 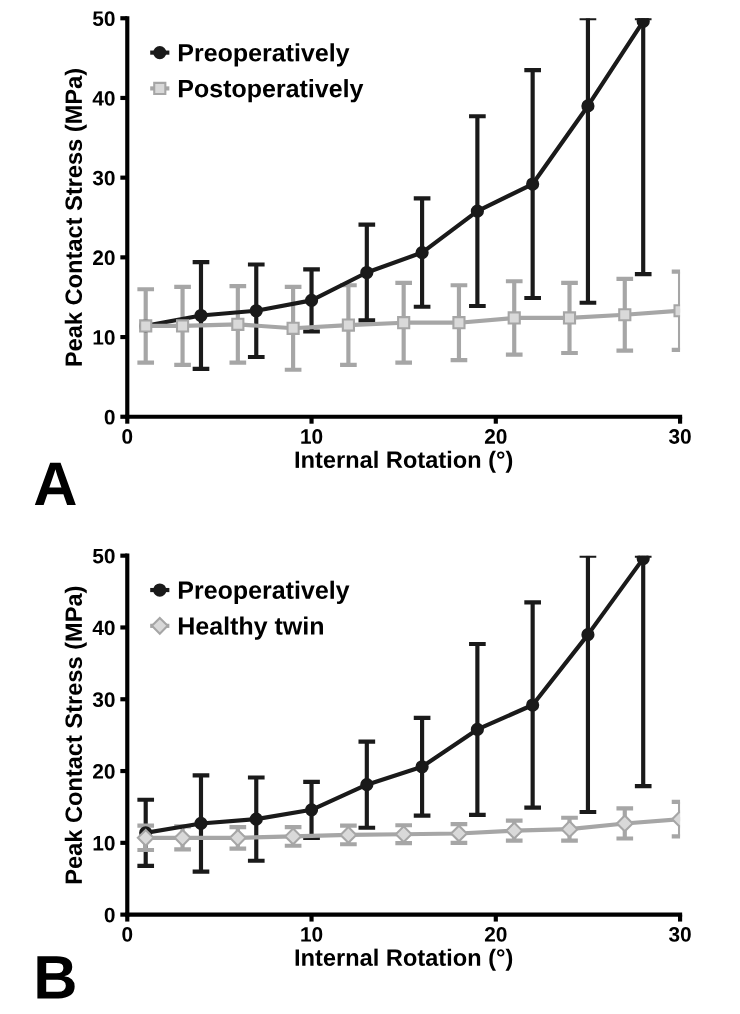 I want to click on legend-label: Postoperatively, so click(x=271, y=91).